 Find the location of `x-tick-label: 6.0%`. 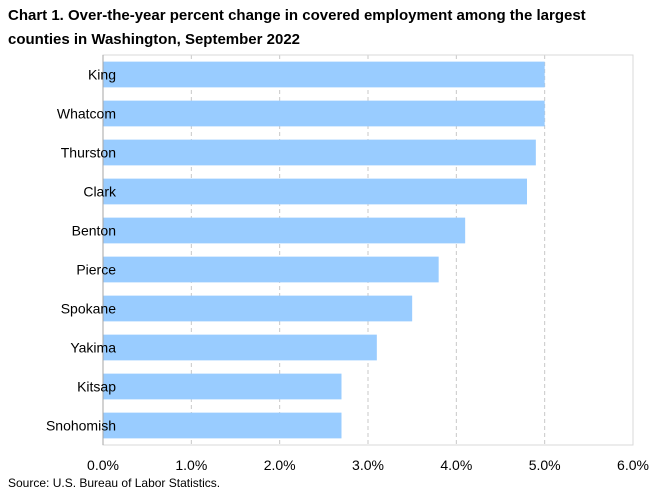

x-tick-label: 6.0% is located at coordinates (633, 465).